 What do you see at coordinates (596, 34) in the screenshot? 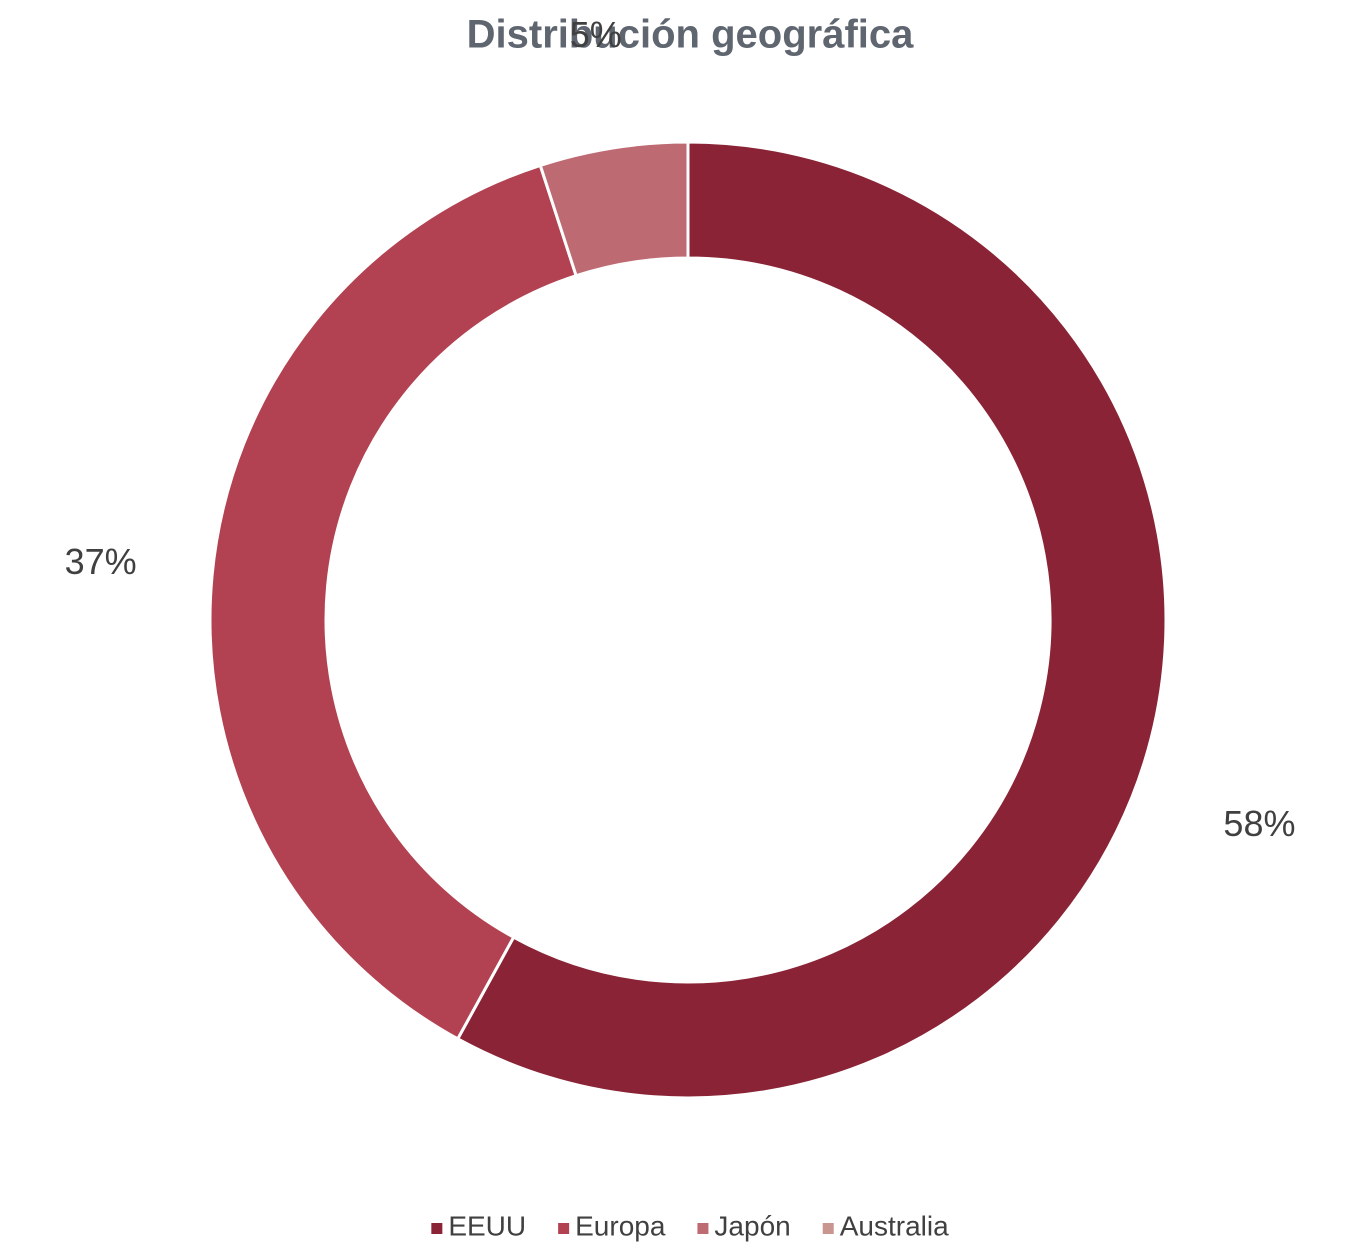
I see `data-label: 5%` at bounding box center [596, 34].